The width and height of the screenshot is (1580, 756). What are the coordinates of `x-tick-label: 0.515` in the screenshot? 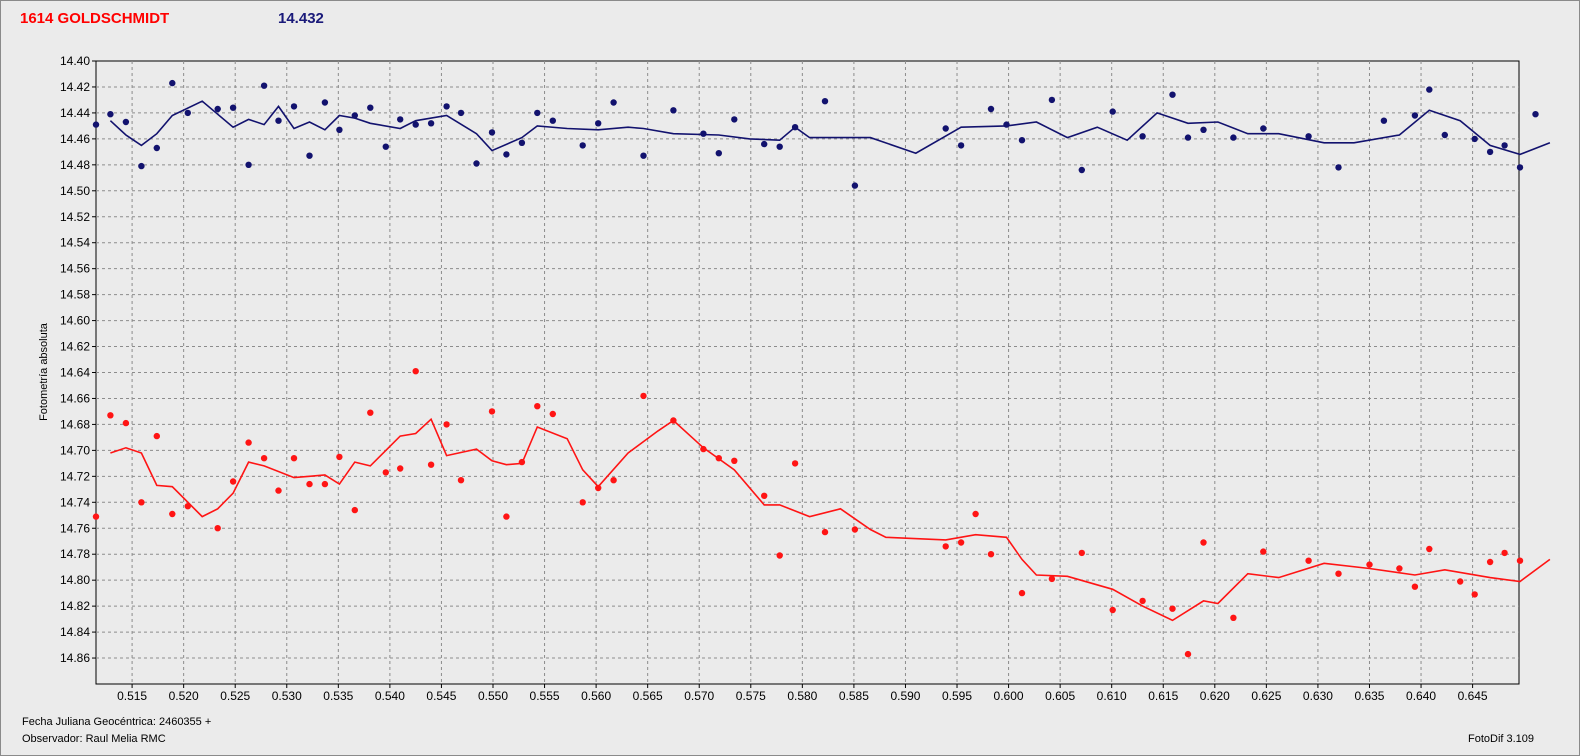 It's located at (132, 696).